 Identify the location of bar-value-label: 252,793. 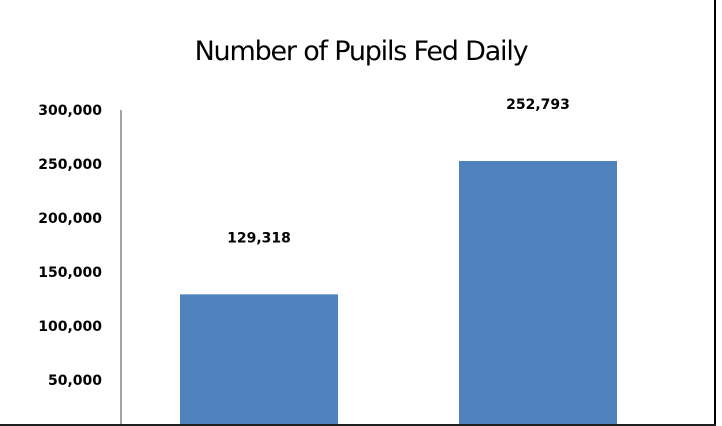
(538, 105).